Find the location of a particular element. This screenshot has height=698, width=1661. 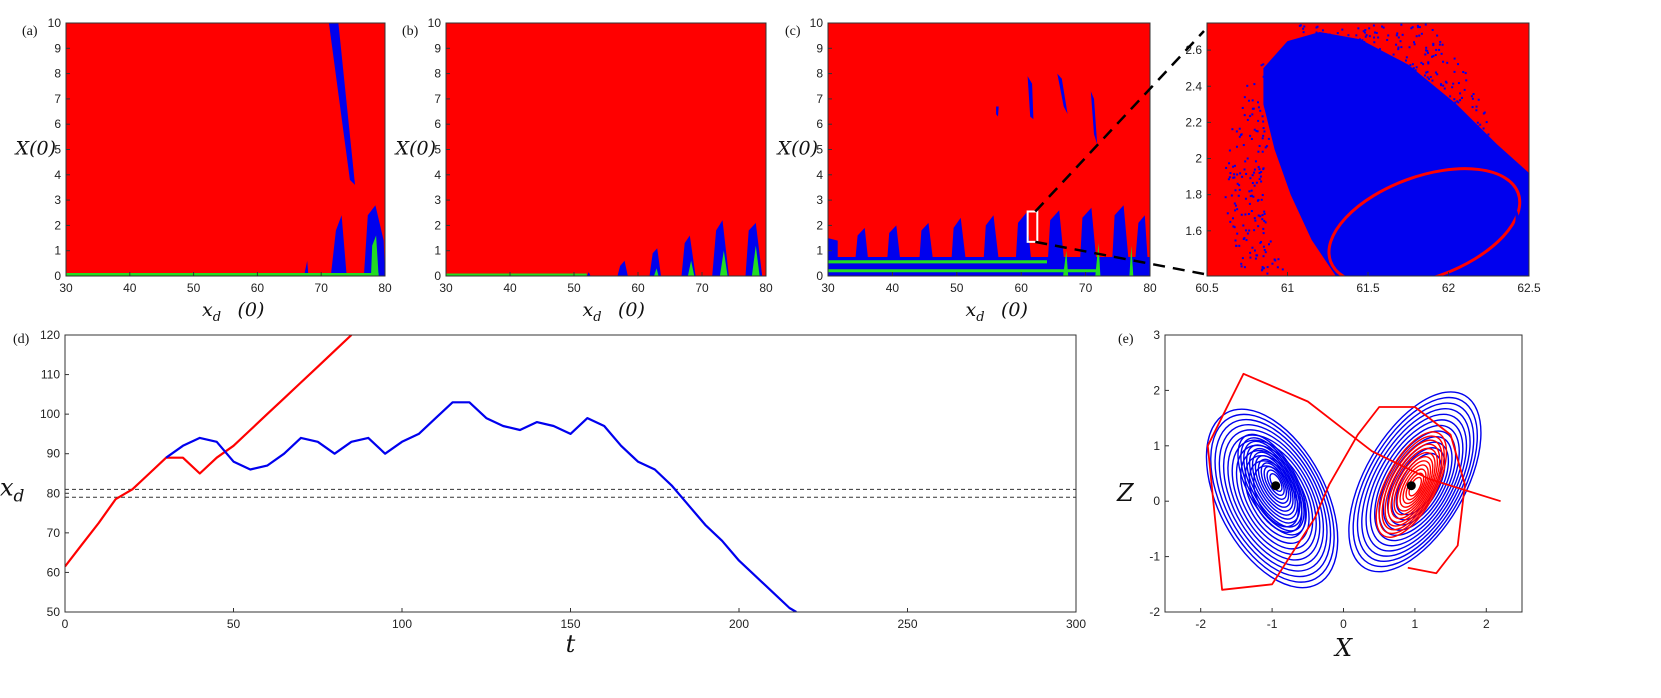

y-tick-label: 80 is located at coordinates (54, 493).